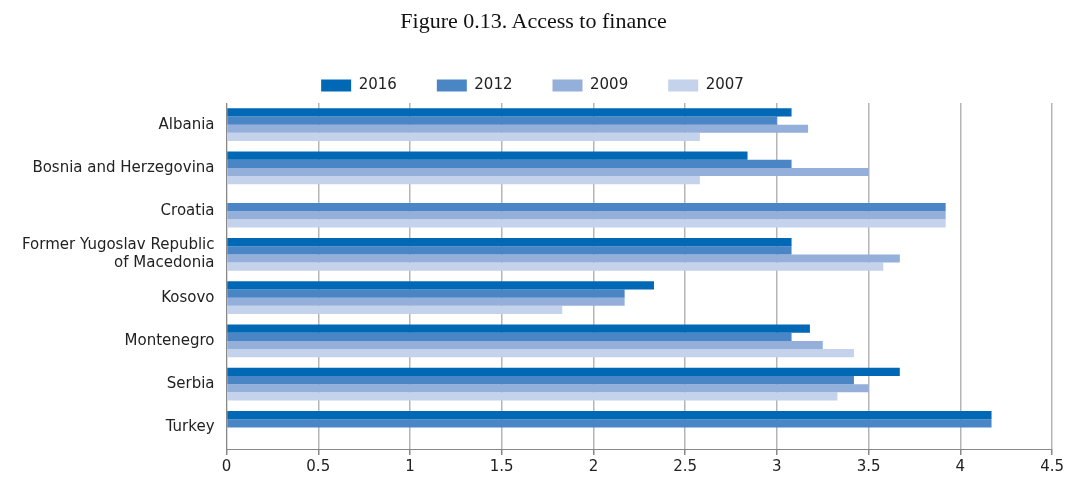 The height and width of the screenshot is (485, 1067). Describe the element at coordinates (377, 84) in the screenshot. I see `legend-label: 2016` at that location.